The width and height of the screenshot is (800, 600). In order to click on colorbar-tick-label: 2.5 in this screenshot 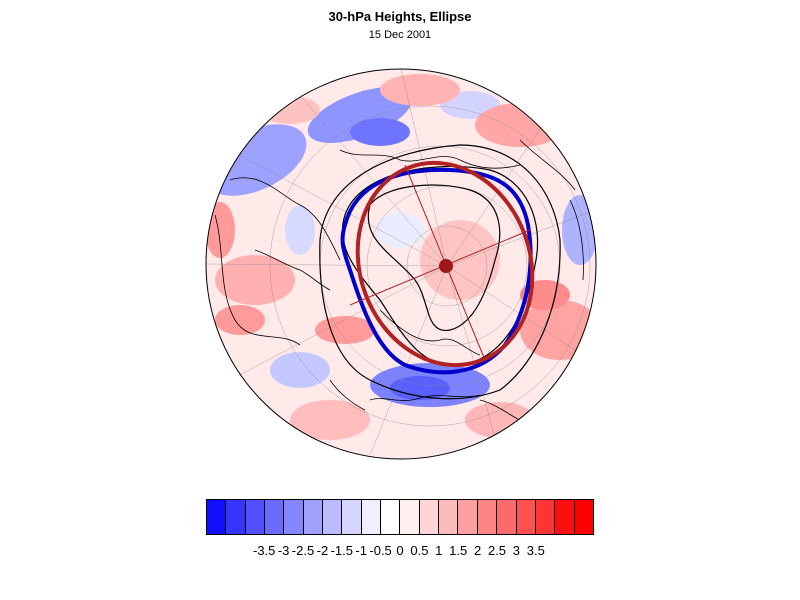, I will do `click(497, 550)`.